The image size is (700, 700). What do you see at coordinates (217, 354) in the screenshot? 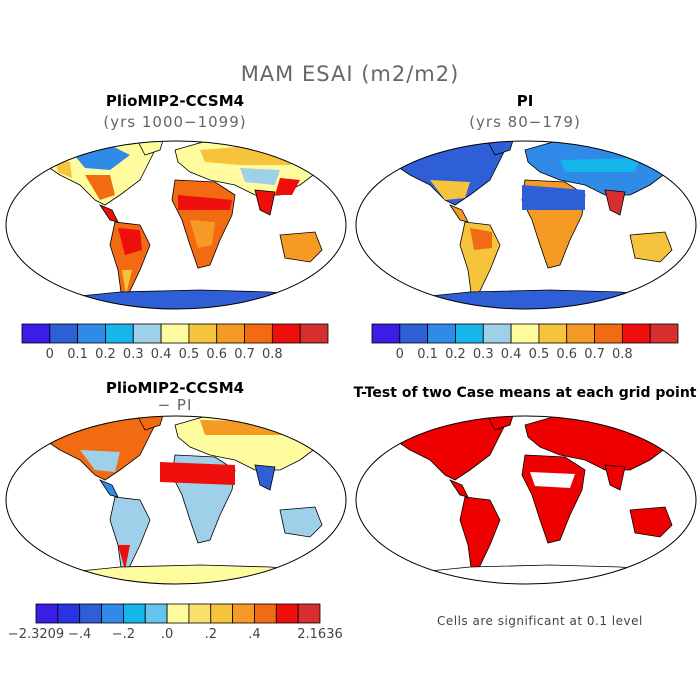
I see `colorbar-1-tick-label: 0.6` at bounding box center [217, 354].